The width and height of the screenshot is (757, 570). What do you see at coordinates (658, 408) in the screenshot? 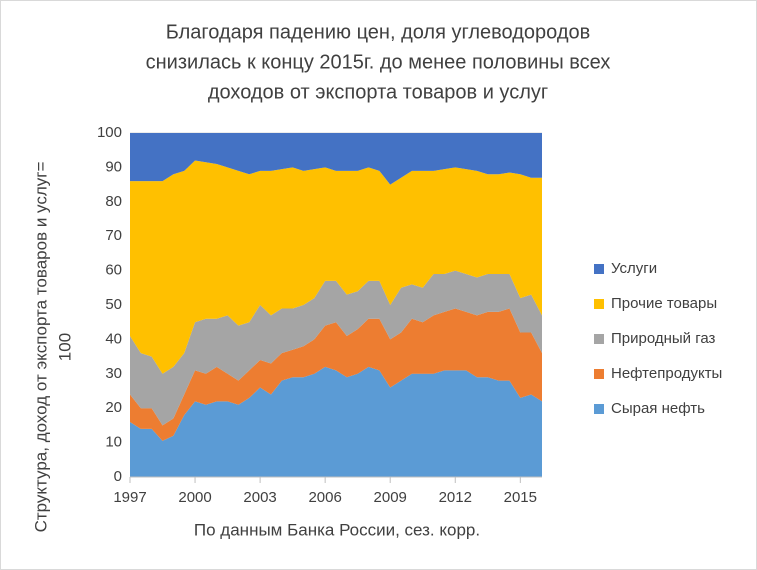
I see `legend-label: Сырая нефть` at bounding box center [658, 408].